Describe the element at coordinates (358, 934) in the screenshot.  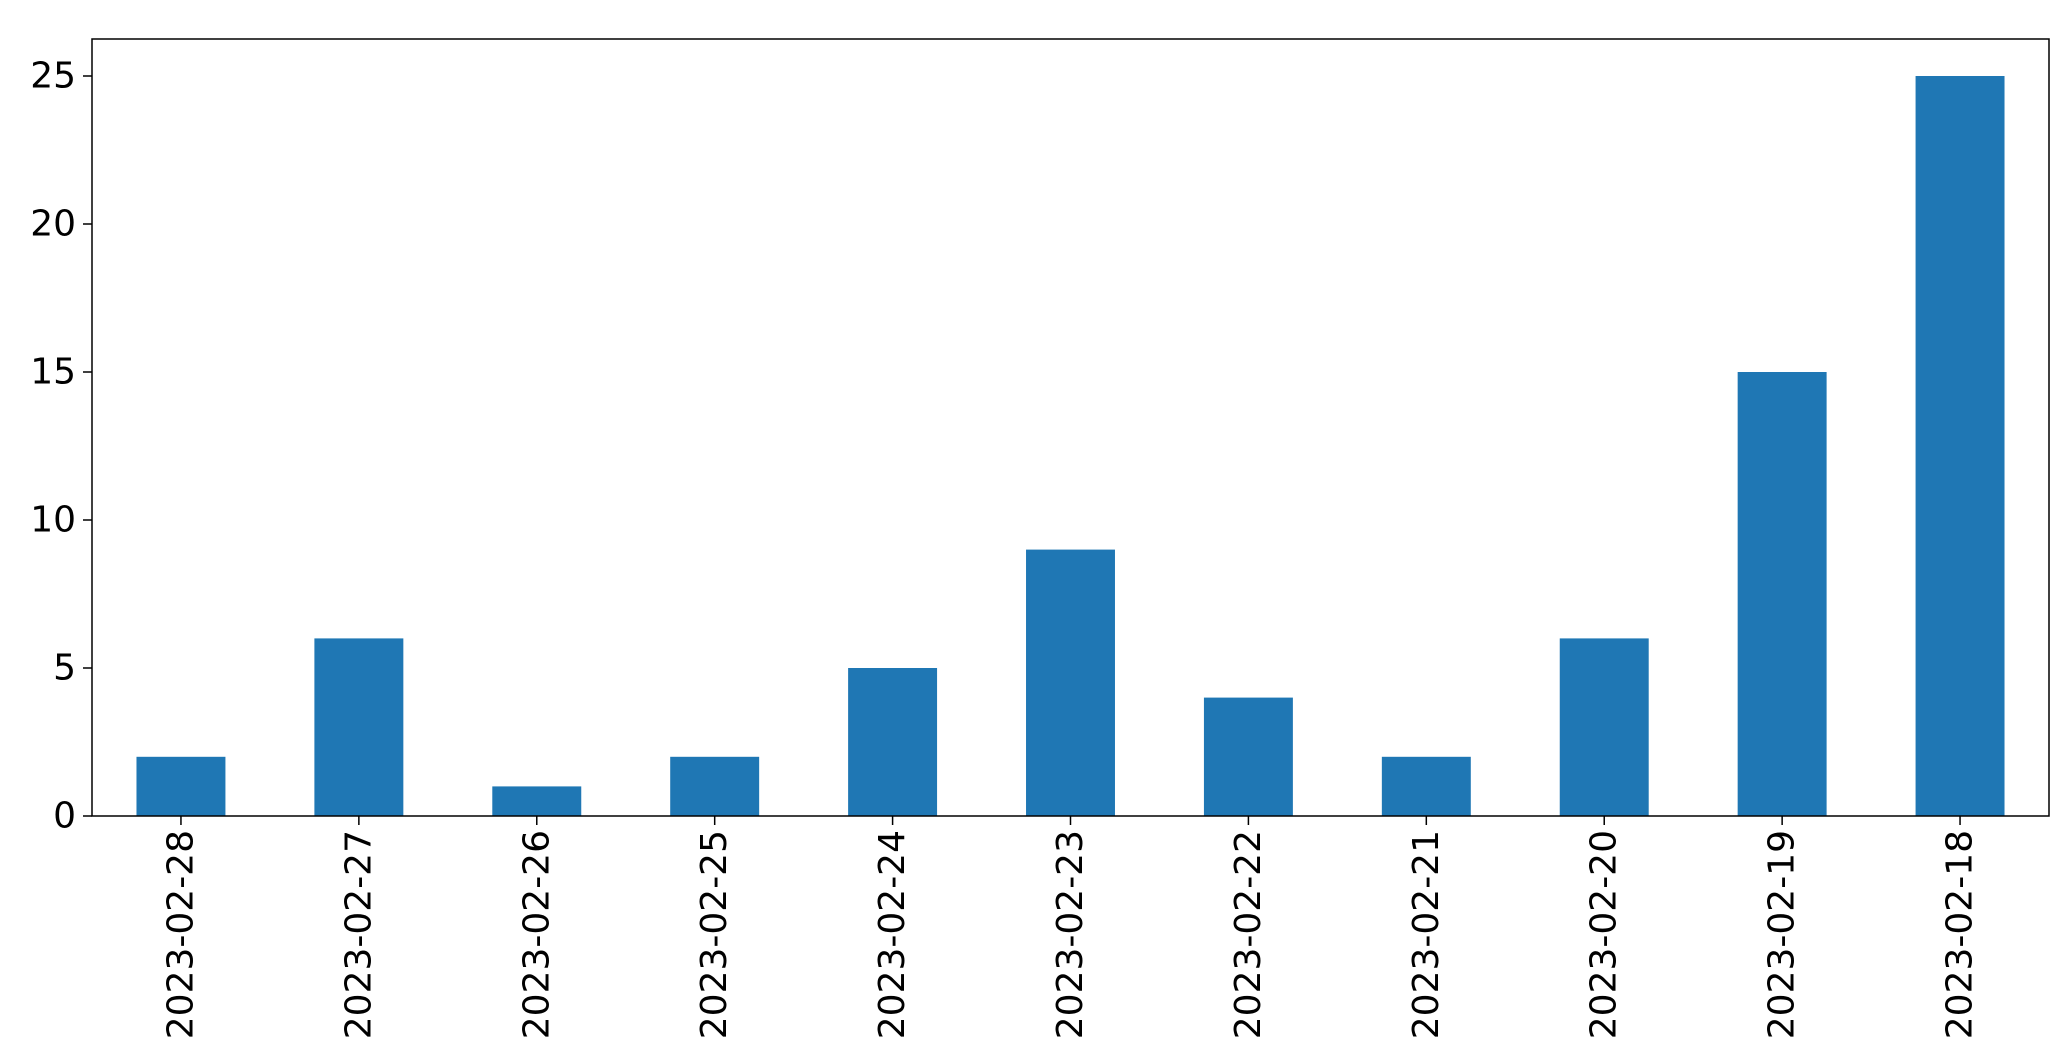
I see `x-tick-label: 2023-02-27` at that location.